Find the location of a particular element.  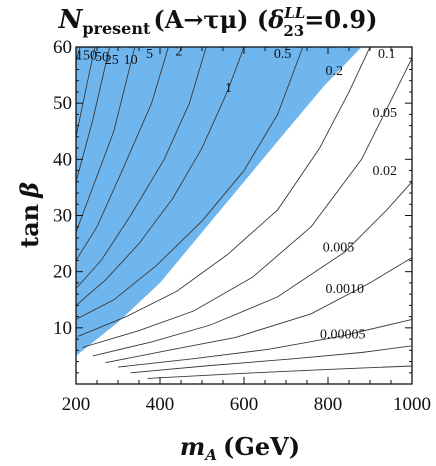

contour-label-0.5: 0.5 is located at coordinates (283, 54).